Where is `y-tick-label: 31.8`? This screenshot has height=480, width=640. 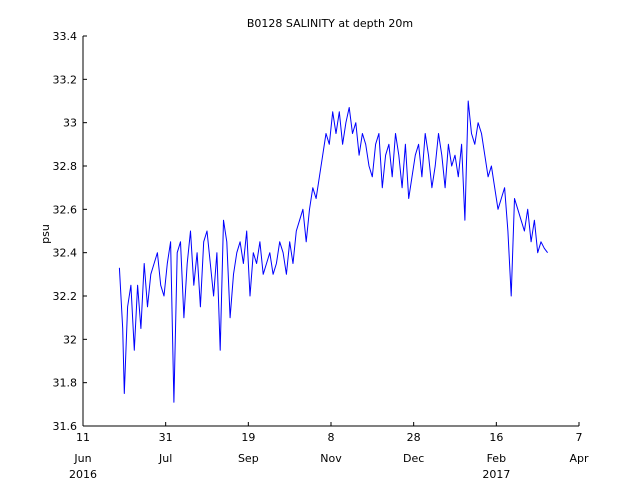 y-tick-label: 31.8 is located at coordinates (65, 383).